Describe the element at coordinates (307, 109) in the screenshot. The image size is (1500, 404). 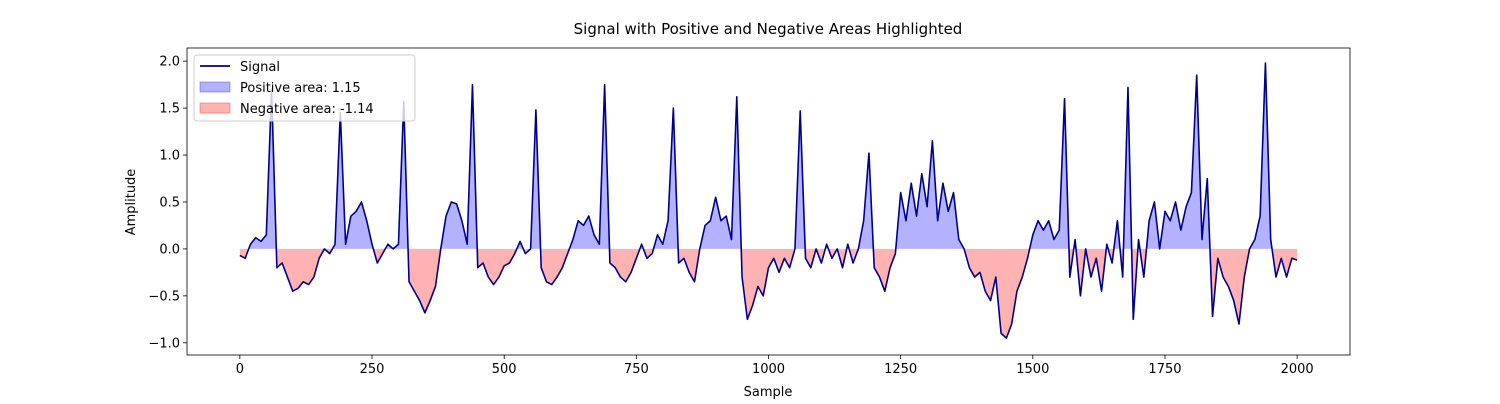
I see `legend-label: Negative area: -1.14` at that location.